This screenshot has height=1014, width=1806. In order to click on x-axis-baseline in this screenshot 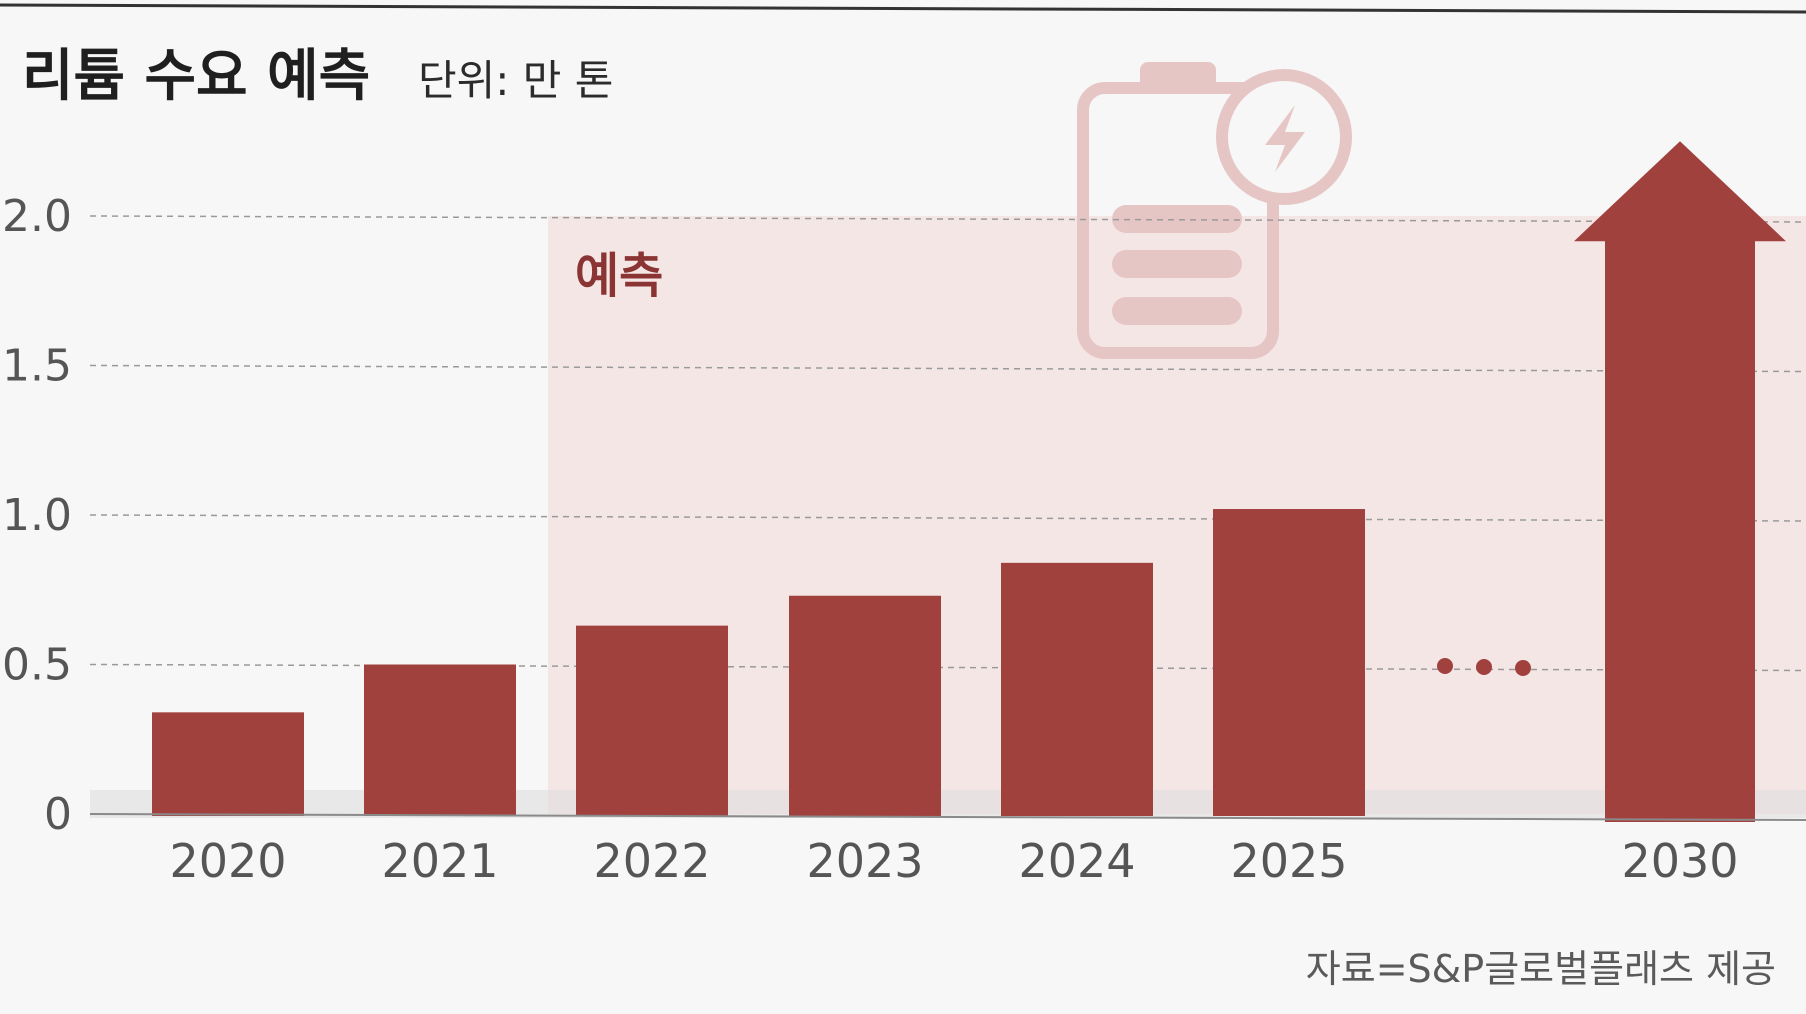, I will do `click(947, 817)`.